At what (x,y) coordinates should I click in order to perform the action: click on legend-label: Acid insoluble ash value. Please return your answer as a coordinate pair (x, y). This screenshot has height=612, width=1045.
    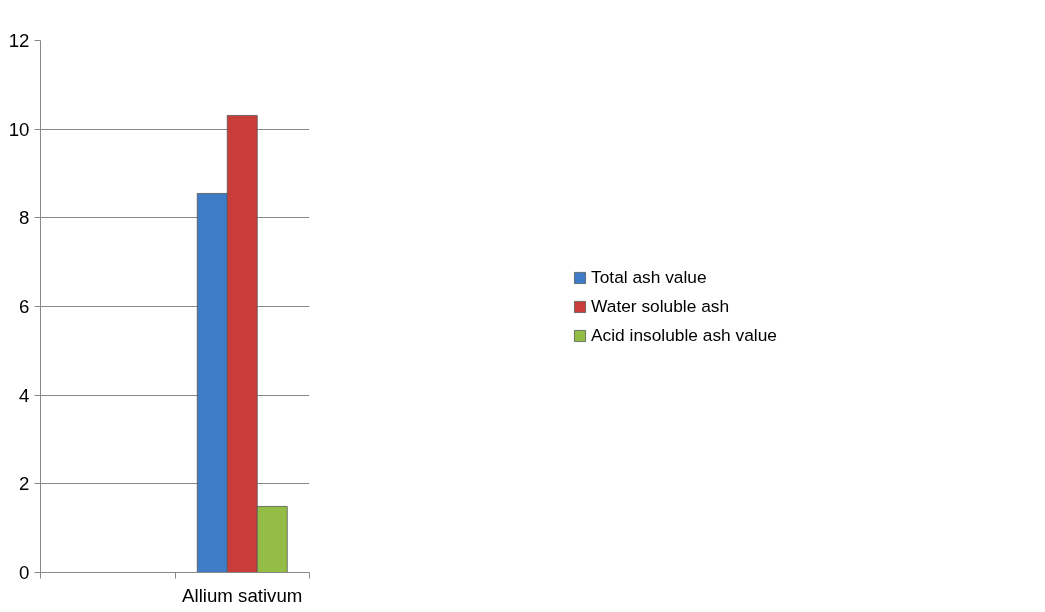
    Looking at the image, I should click on (684, 335).